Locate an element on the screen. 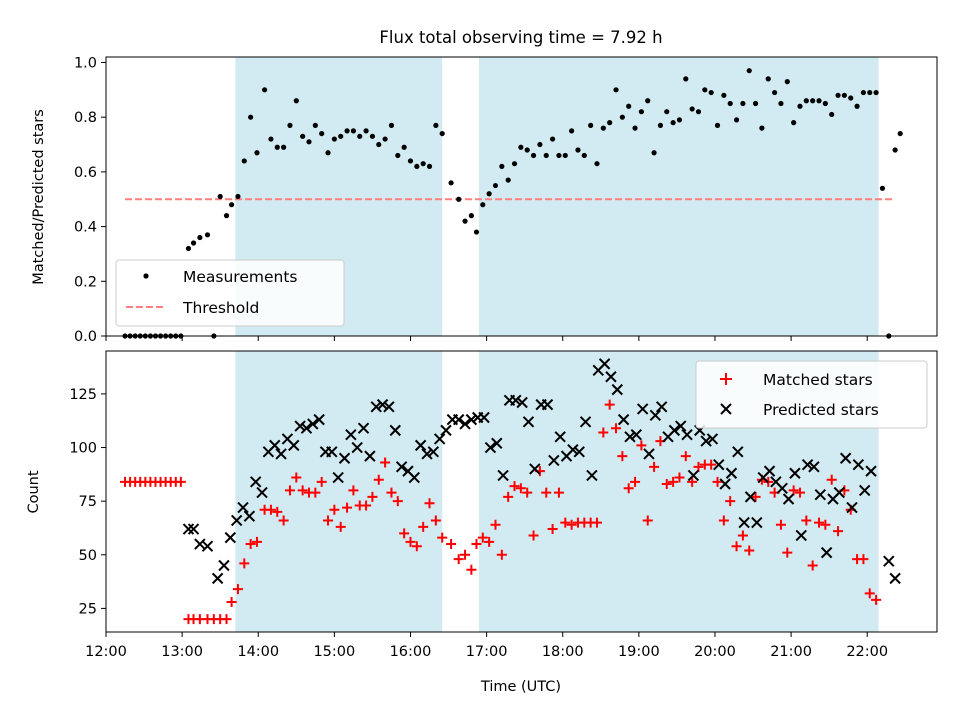  y-tick-label: 0.0 is located at coordinates (85, 337).